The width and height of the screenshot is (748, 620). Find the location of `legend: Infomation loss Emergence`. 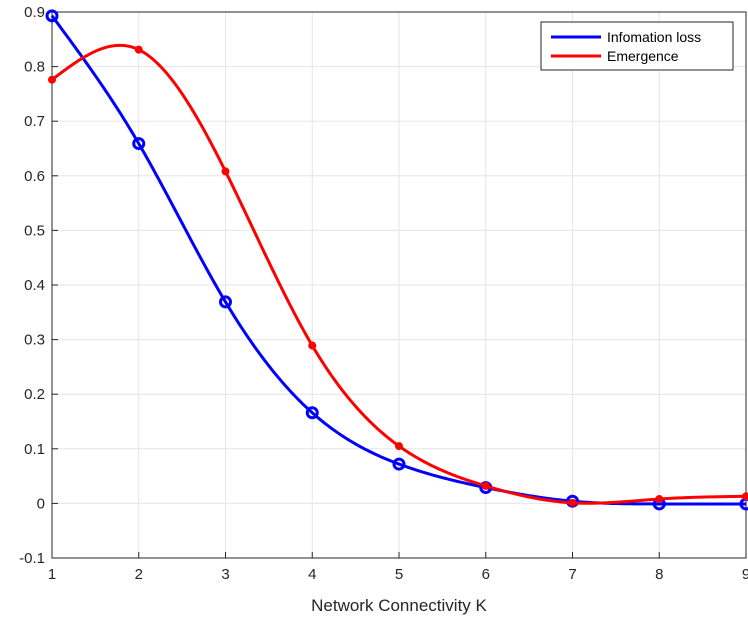

legend: Infomation loss Emergence is located at coordinates (637, 46).